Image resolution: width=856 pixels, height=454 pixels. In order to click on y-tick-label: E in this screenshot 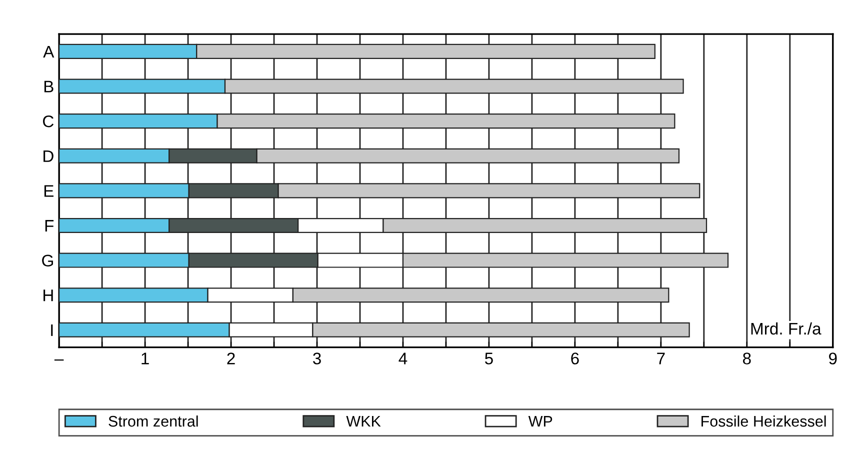, I will do `click(49, 191)`.